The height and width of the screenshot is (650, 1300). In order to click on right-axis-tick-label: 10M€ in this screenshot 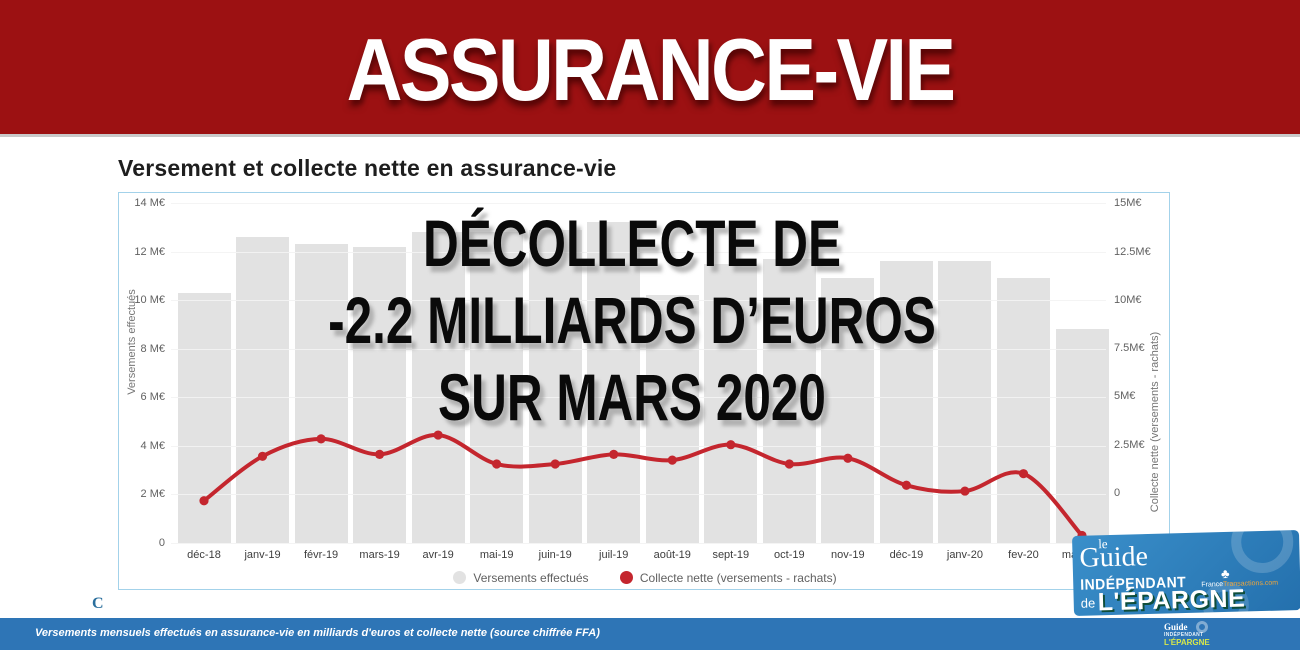, I will do `click(1128, 300)`.